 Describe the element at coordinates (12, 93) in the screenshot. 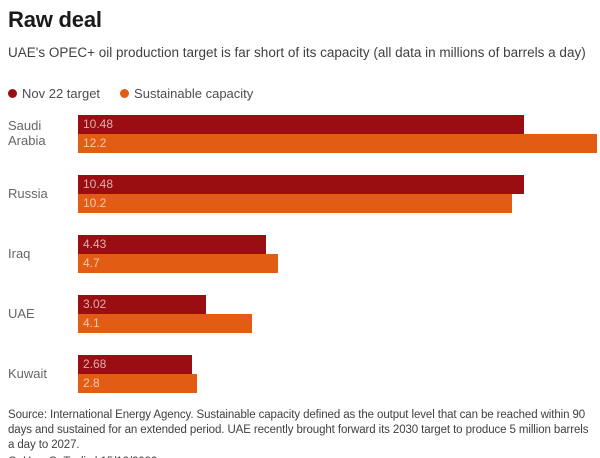

I see `target-swatch-icon` at that location.